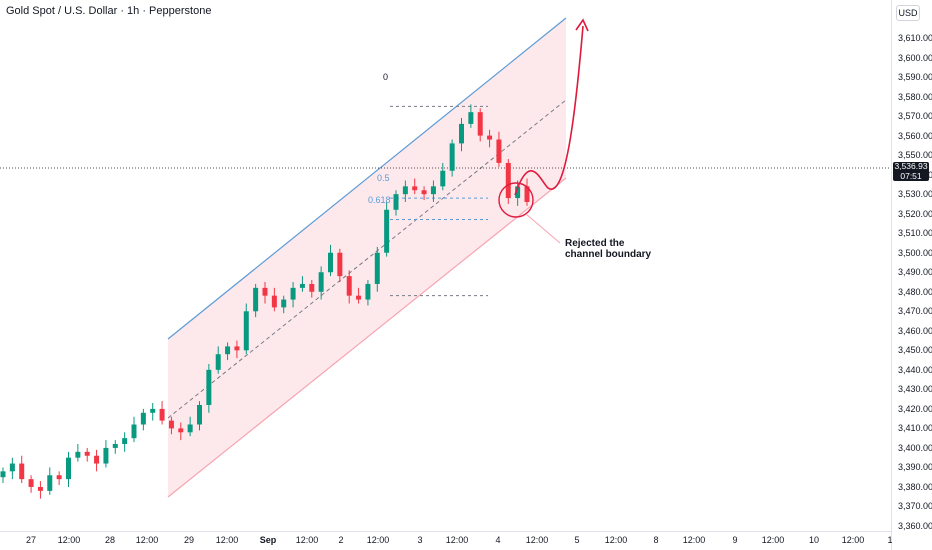  I want to click on price-axis-label: 3,380.00, so click(915, 486).